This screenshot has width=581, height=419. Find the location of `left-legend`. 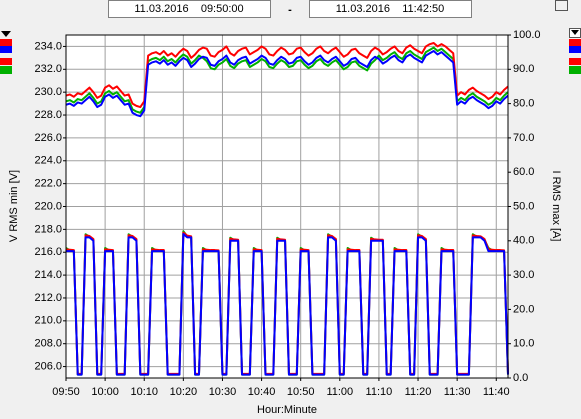

left-legend is located at coordinates (6, 52).